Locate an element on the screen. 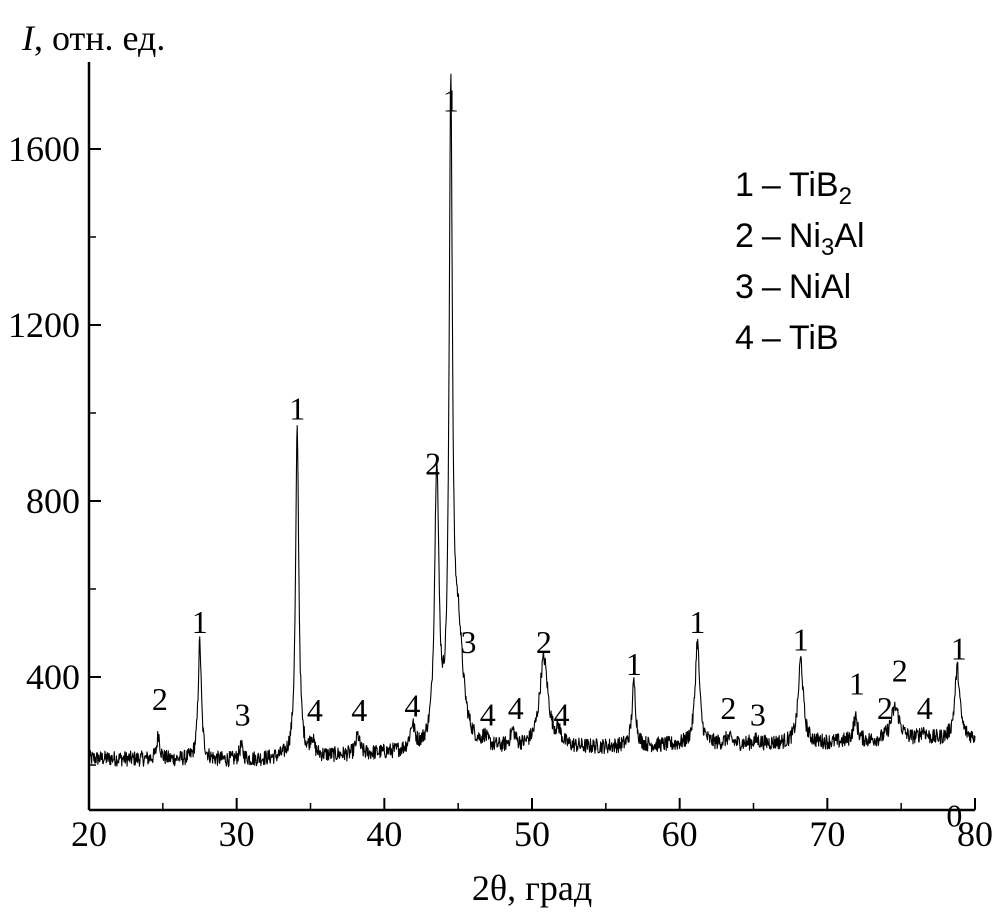 Image resolution: width=1004 pixels, height=918 pixels. legend-formula: Ni is located at coordinates (805, 236).